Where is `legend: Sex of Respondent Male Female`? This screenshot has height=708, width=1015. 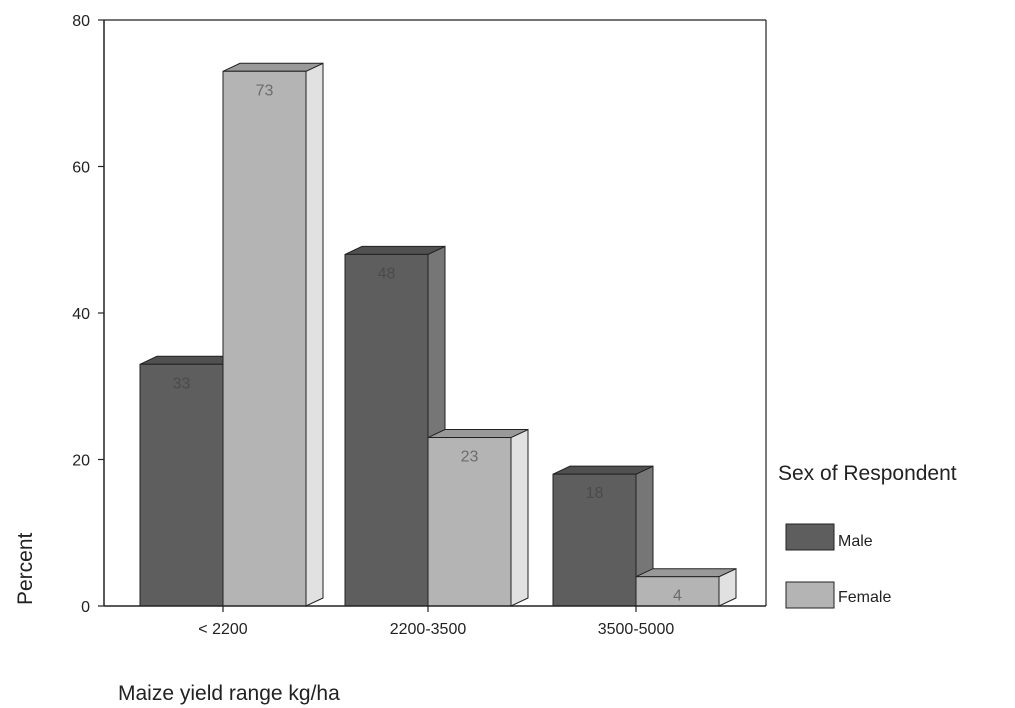 legend: Sex of Respondent Male Female is located at coordinates (867, 535).